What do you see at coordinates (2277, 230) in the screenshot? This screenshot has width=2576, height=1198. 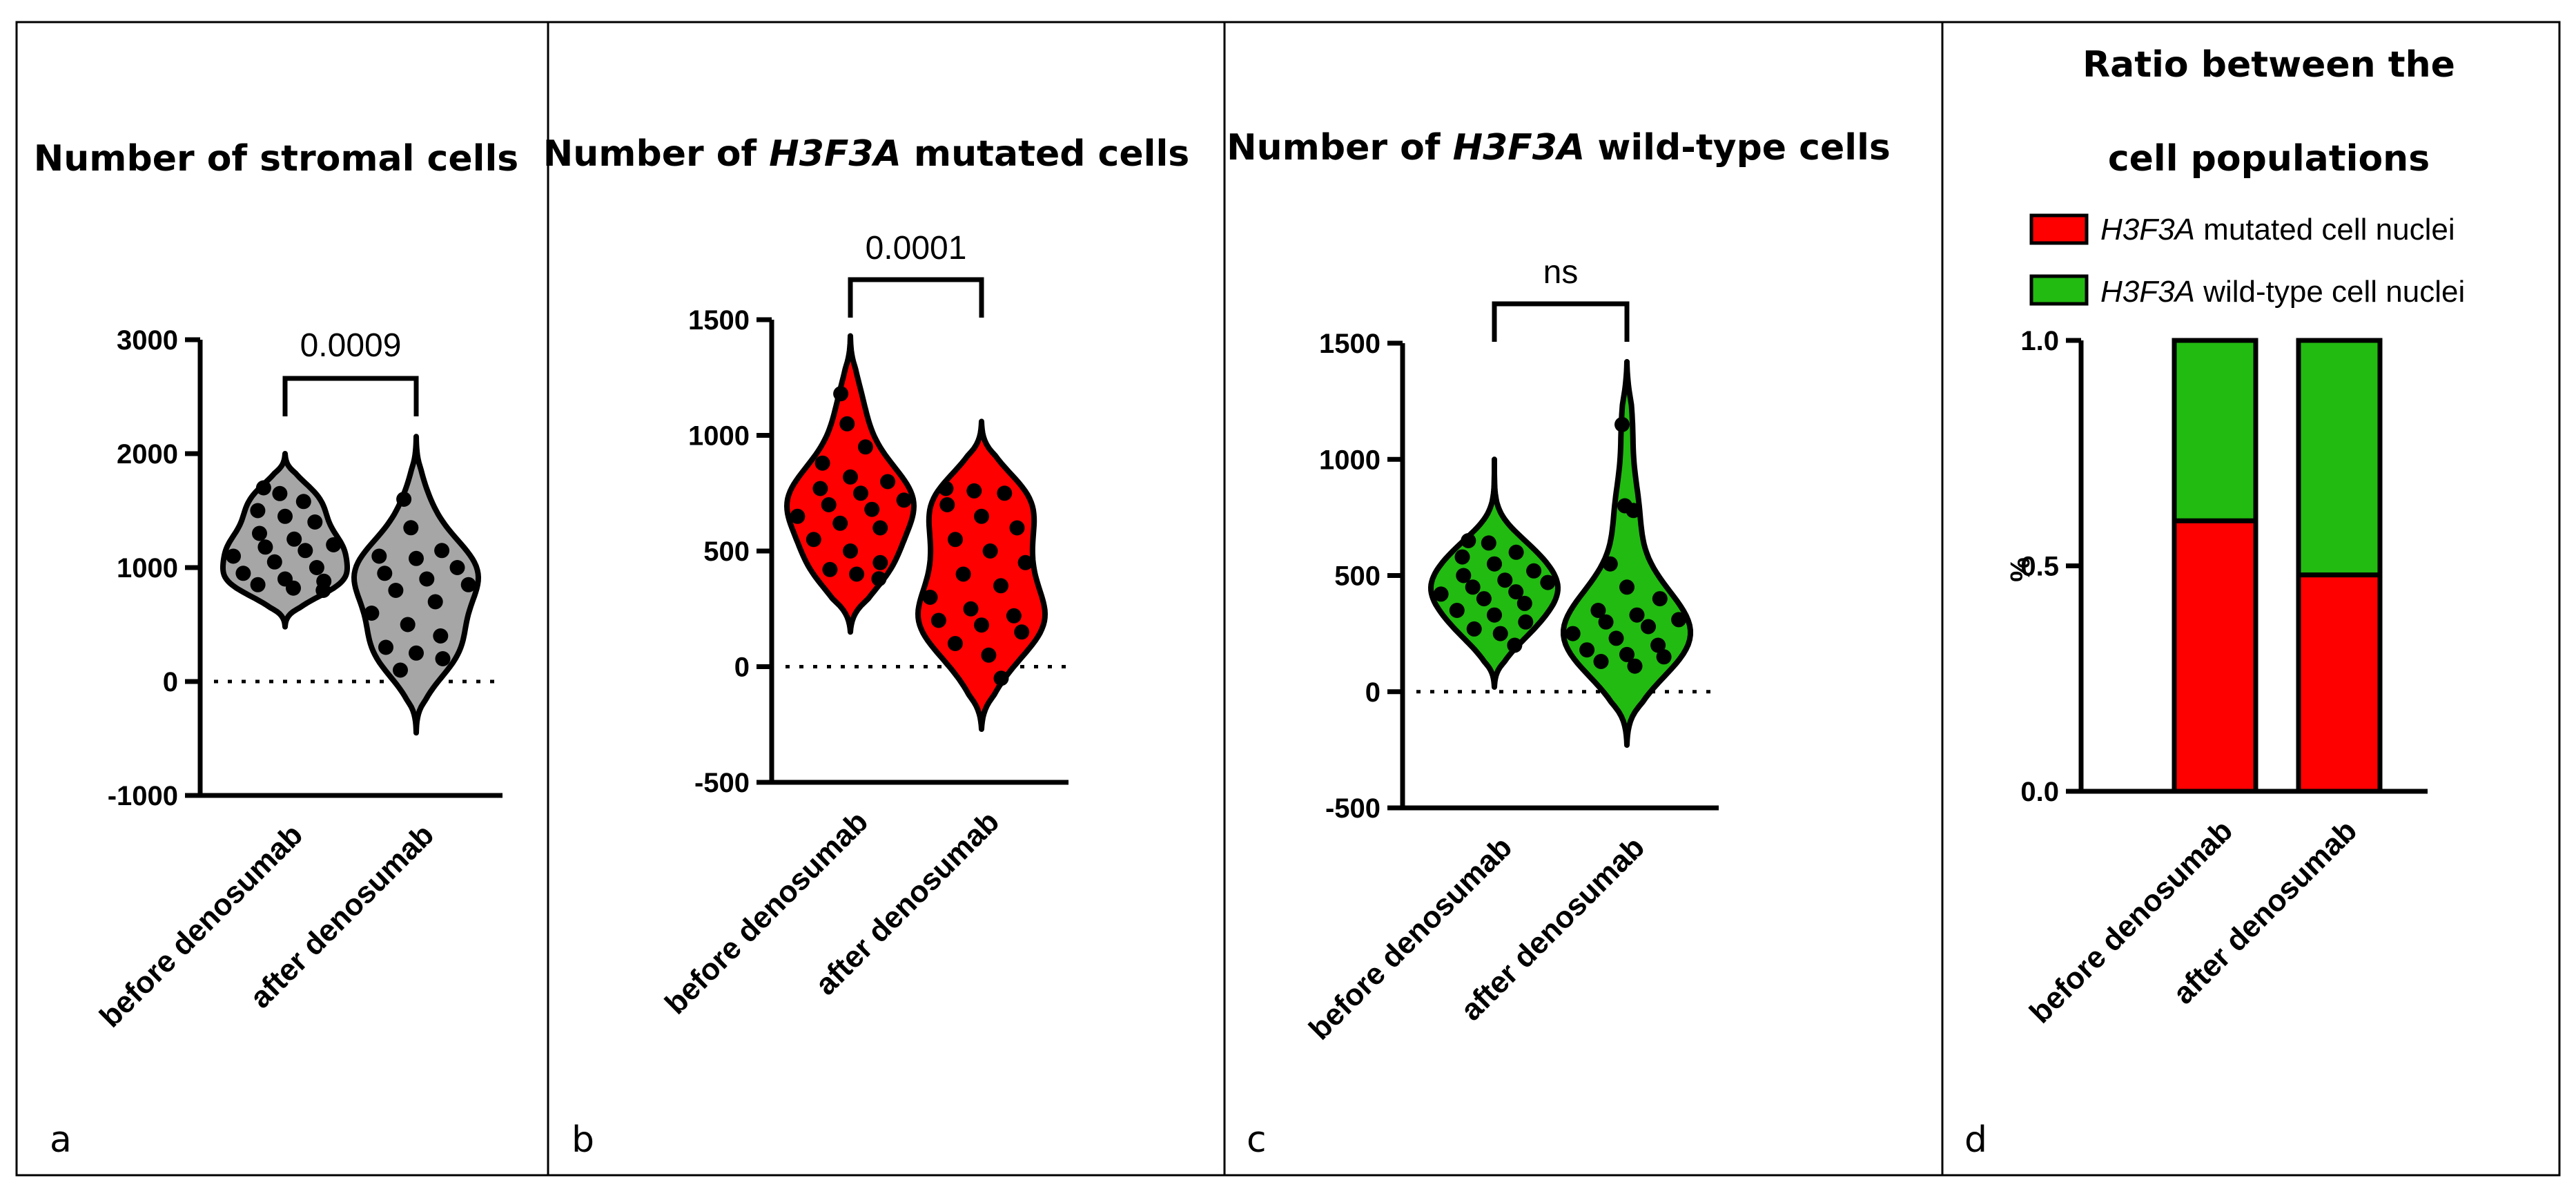 I see `legend-label-mutated: H3F3A mutated cell nuclei` at bounding box center [2277, 230].